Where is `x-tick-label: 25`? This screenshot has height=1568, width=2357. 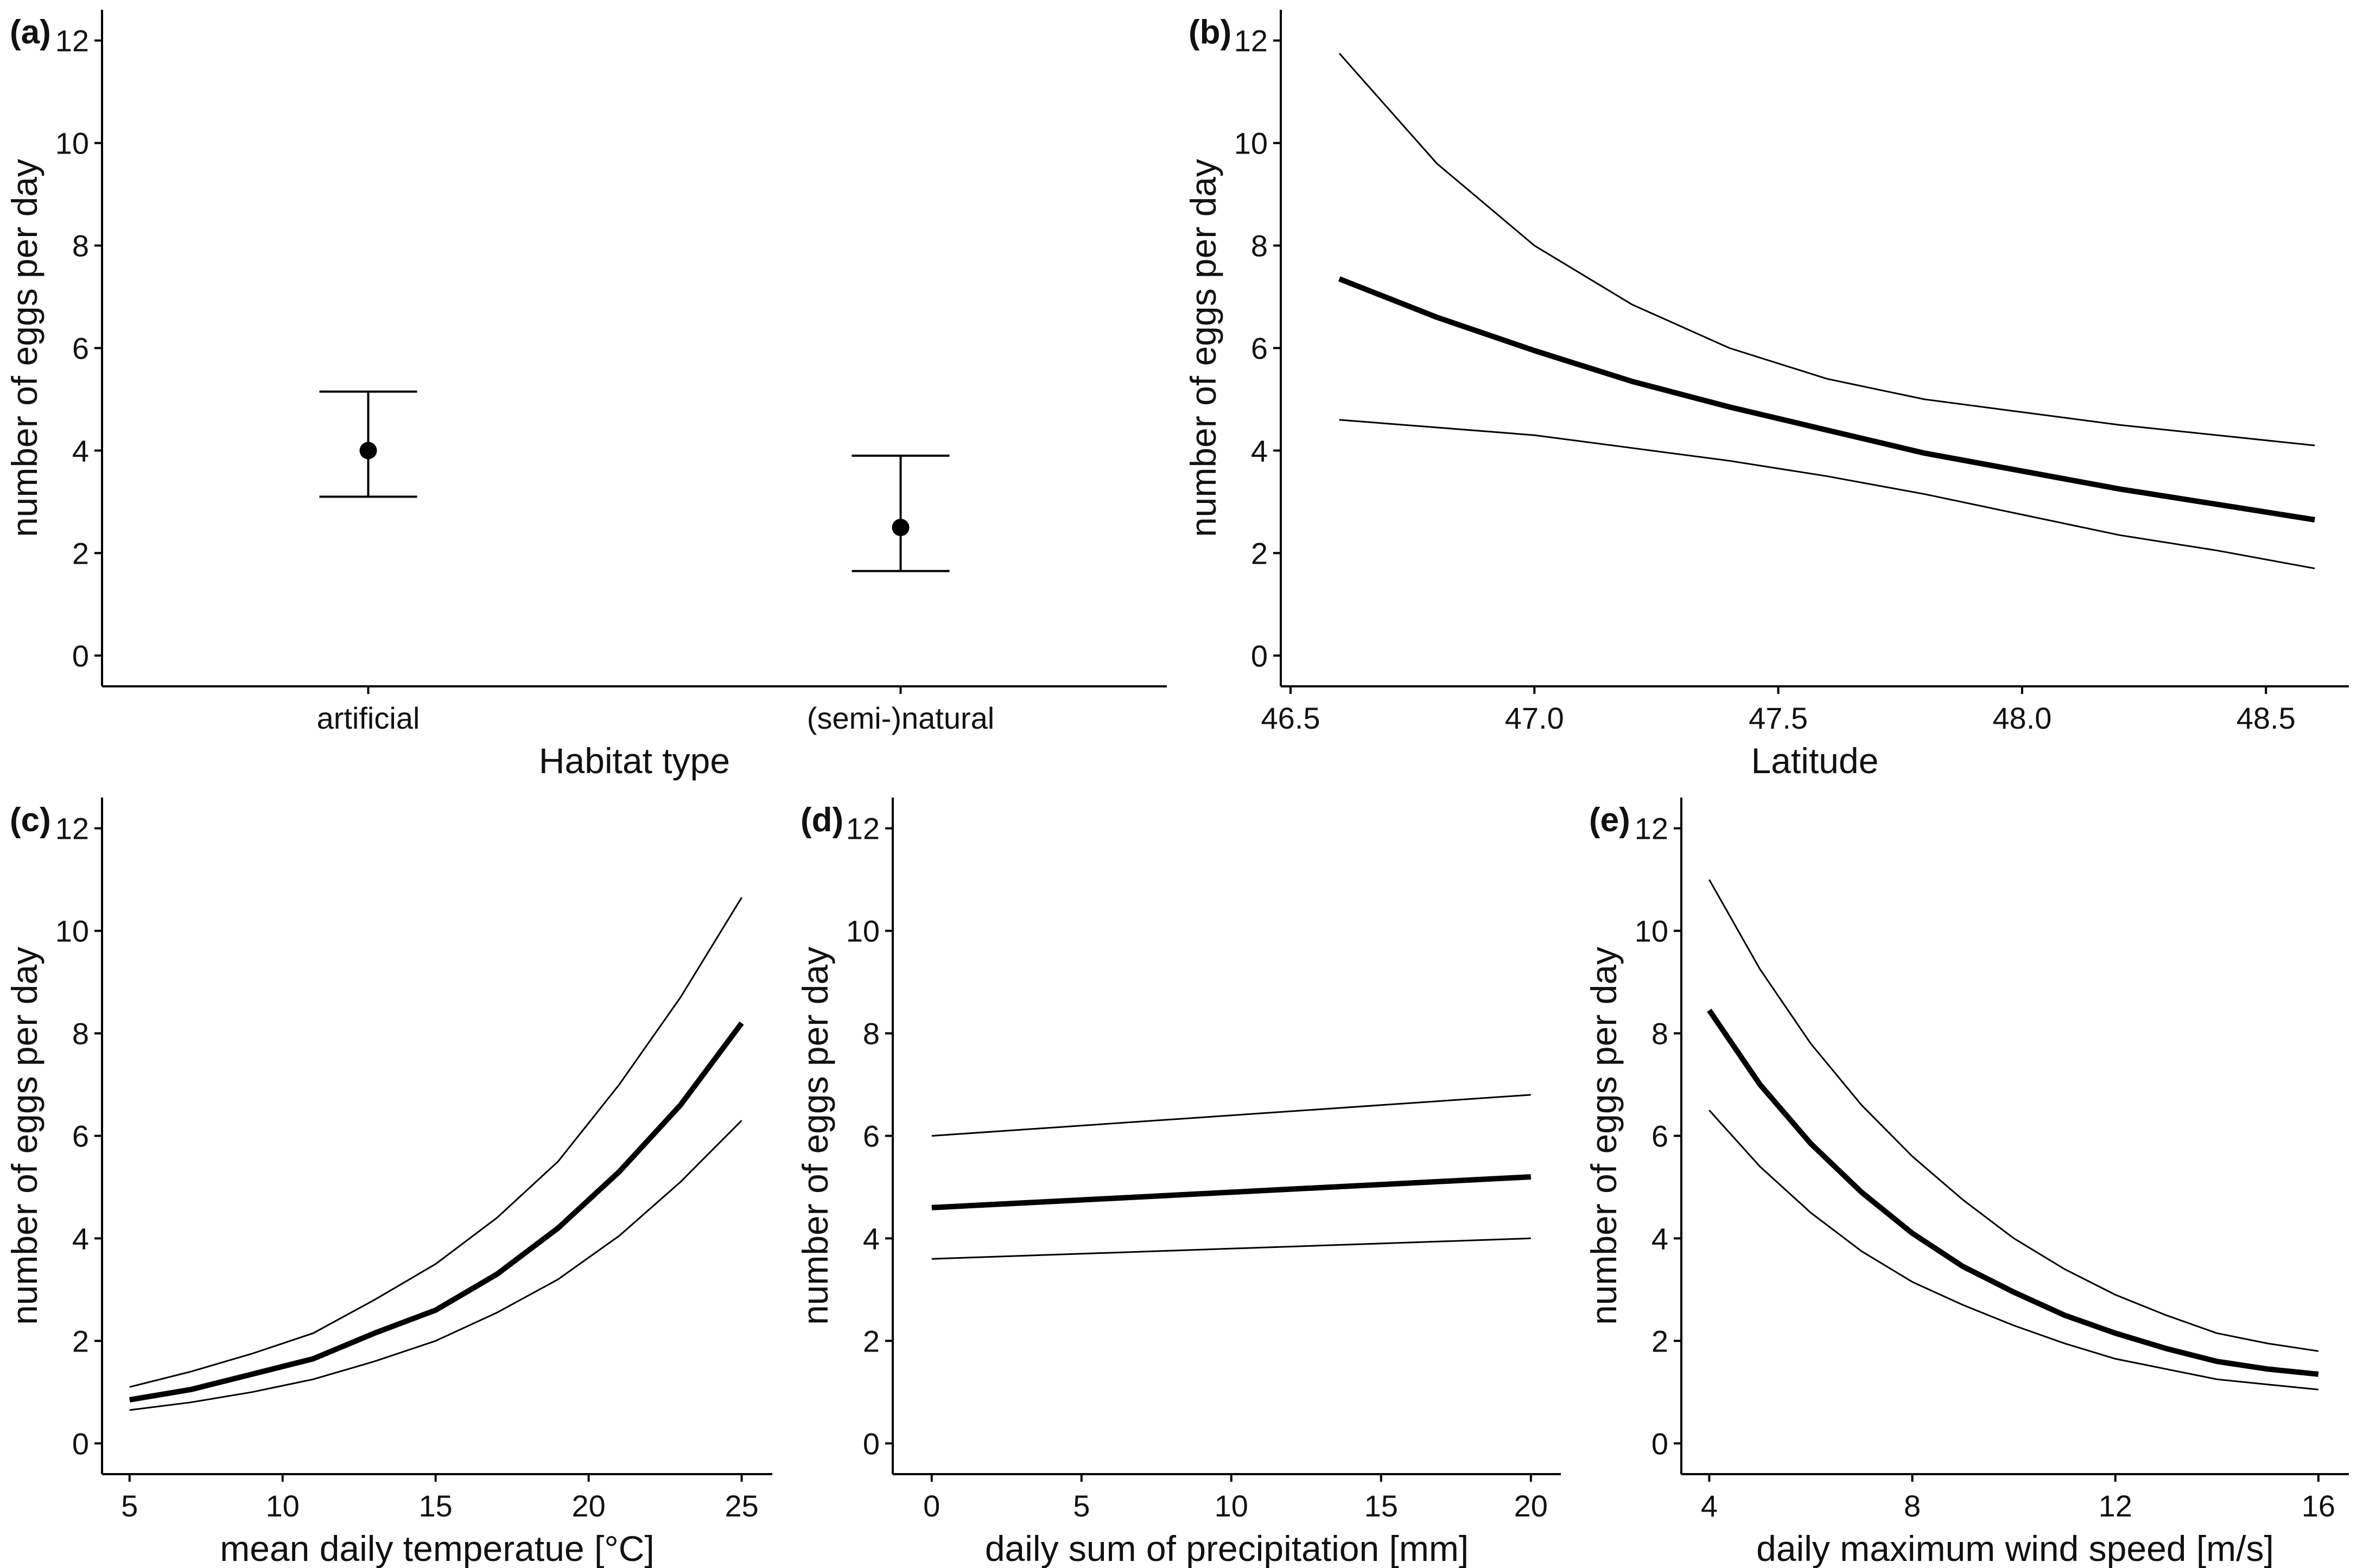
x-tick-label: 25 is located at coordinates (741, 1506).